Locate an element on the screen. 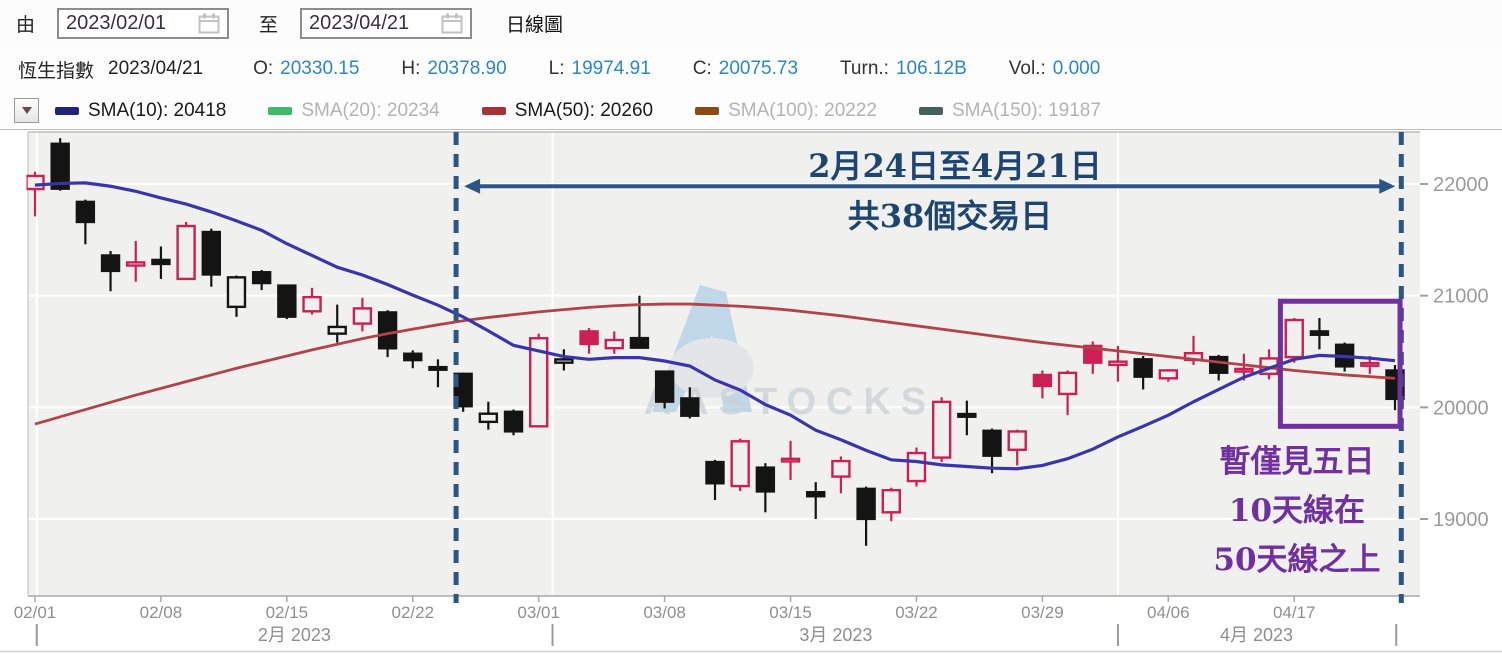  y-axis-label: 21000 is located at coordinates (1461, 297).